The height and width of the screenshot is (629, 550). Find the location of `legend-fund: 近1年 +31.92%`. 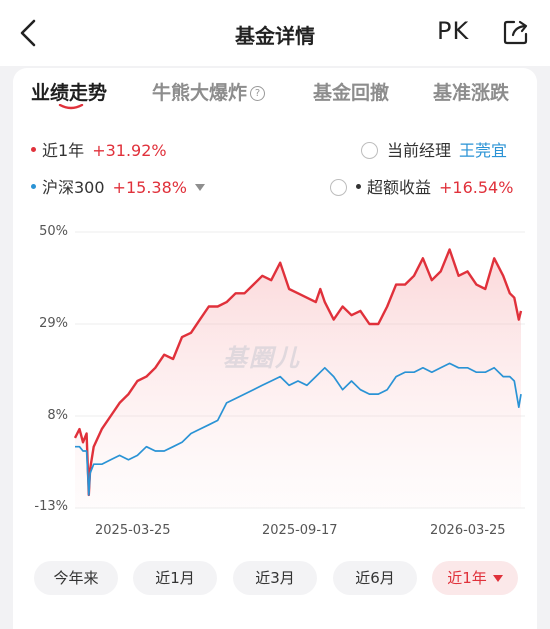

legend-fund: 近1年 +31.92% is located at coordinates (99, 149).